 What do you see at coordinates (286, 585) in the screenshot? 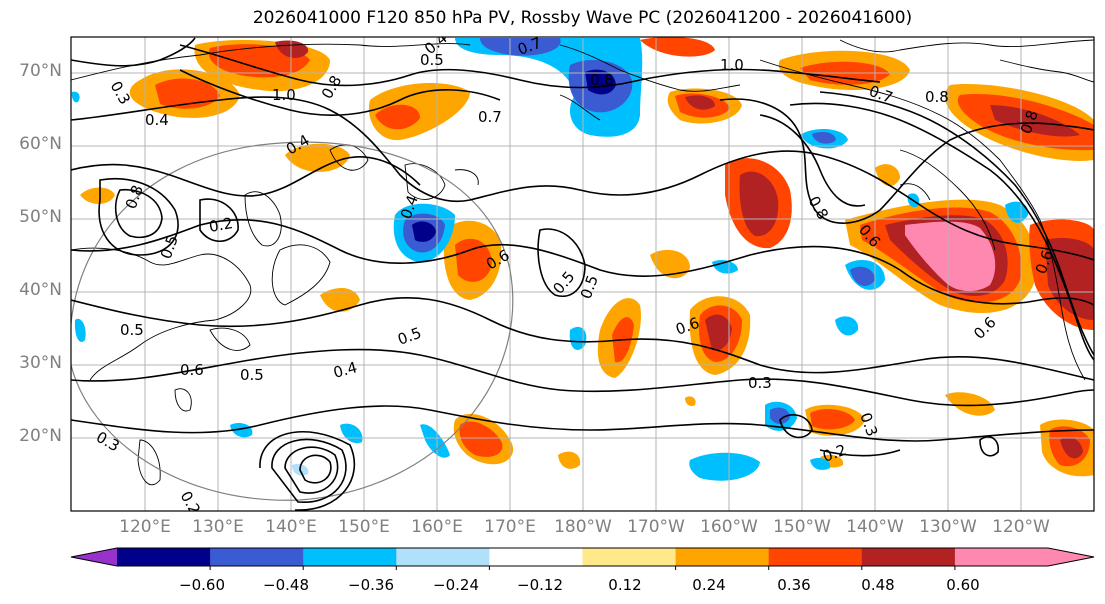
I see `colorbar-tick-label: −0.48` at bounding box center [286, 585].